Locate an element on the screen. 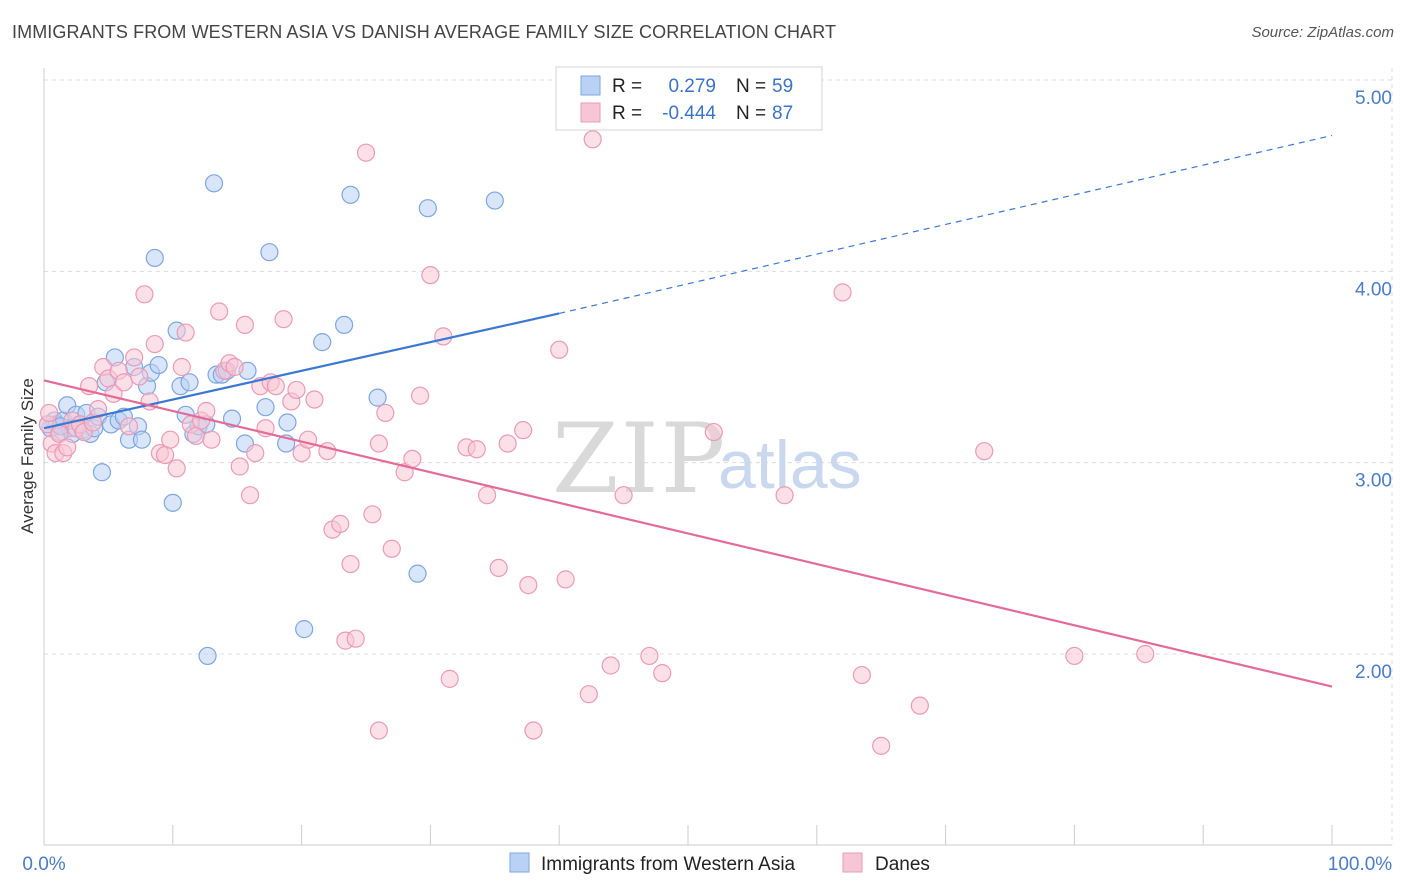 The height and width of the screenshot is (892, 1406). series-legend: Immigrants from Western Asia Danes is located at coordinates (719, 863).